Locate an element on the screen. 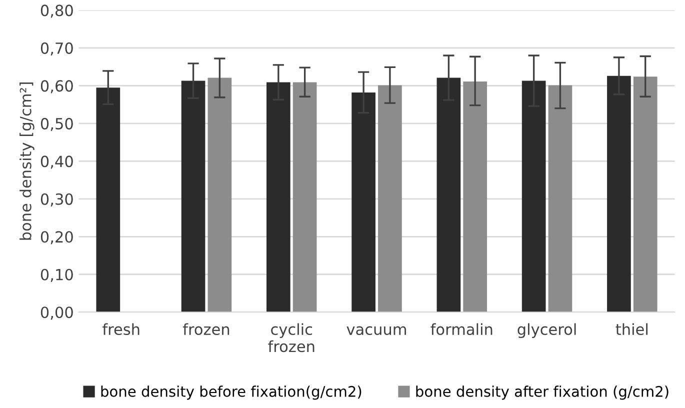 The image size is (685, 408). x-tick-label: frozen is located at coordinates (206, 329).